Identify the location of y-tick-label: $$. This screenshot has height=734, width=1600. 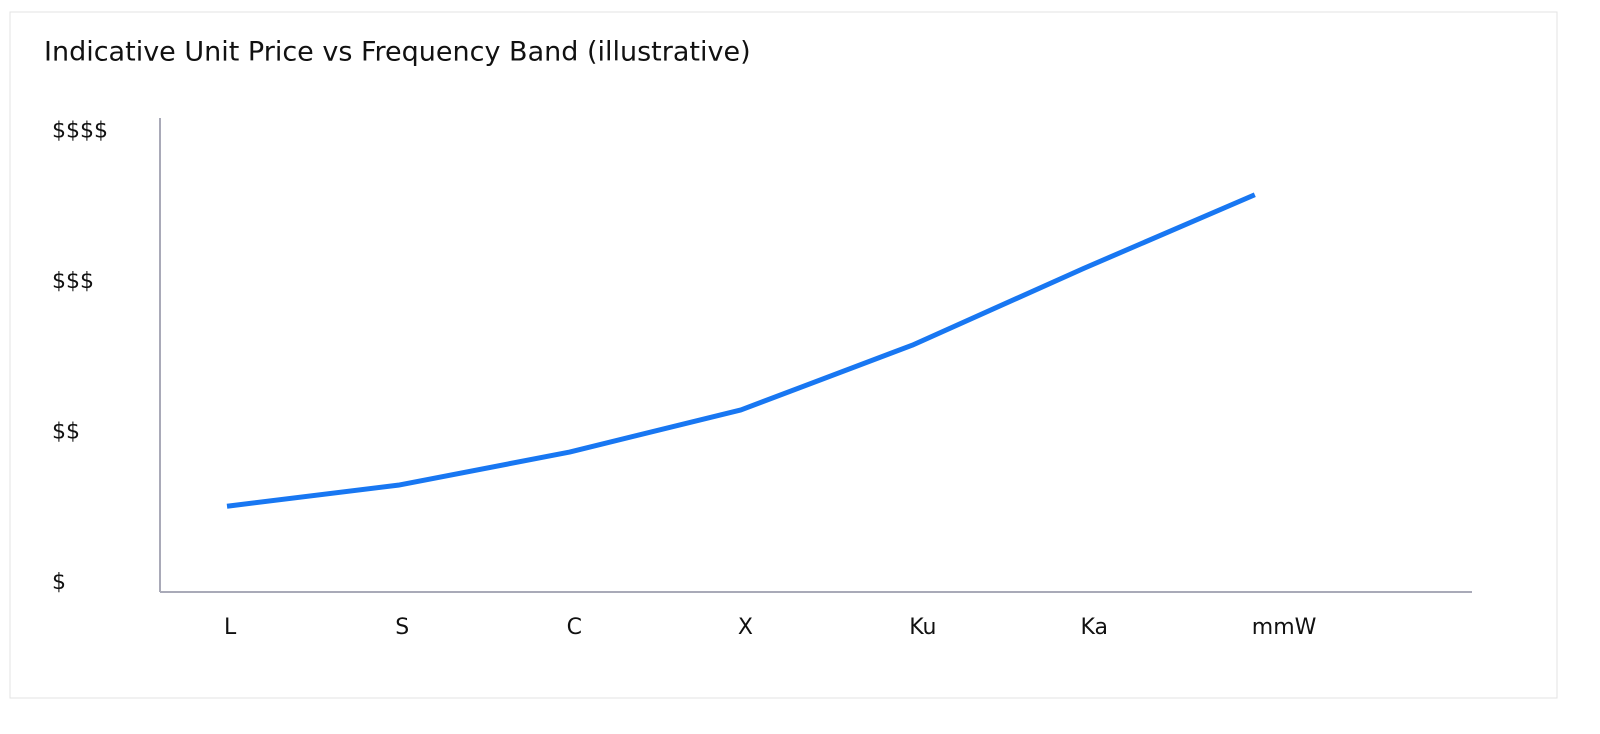
(66, 431).